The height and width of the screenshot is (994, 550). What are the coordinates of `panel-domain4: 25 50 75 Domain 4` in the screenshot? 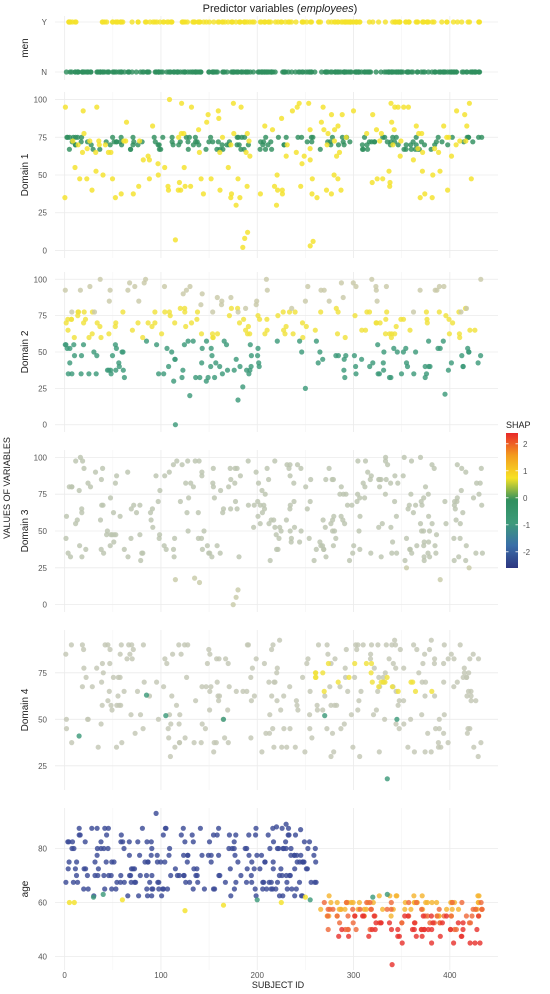 It's located at (259, 710).